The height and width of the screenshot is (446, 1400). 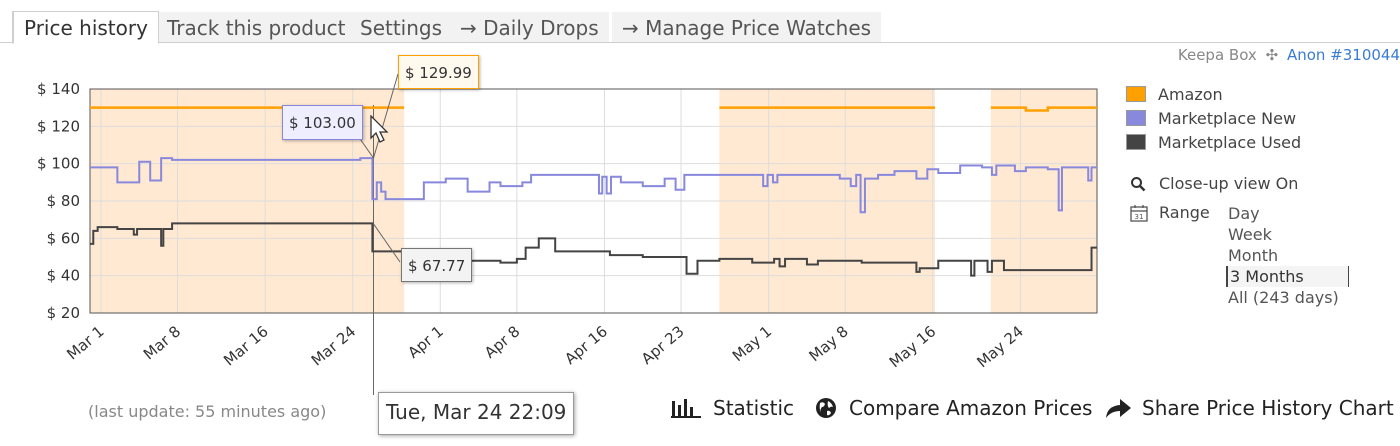 I want to click on range-option-week: Week, so click(x=1250, y=234).